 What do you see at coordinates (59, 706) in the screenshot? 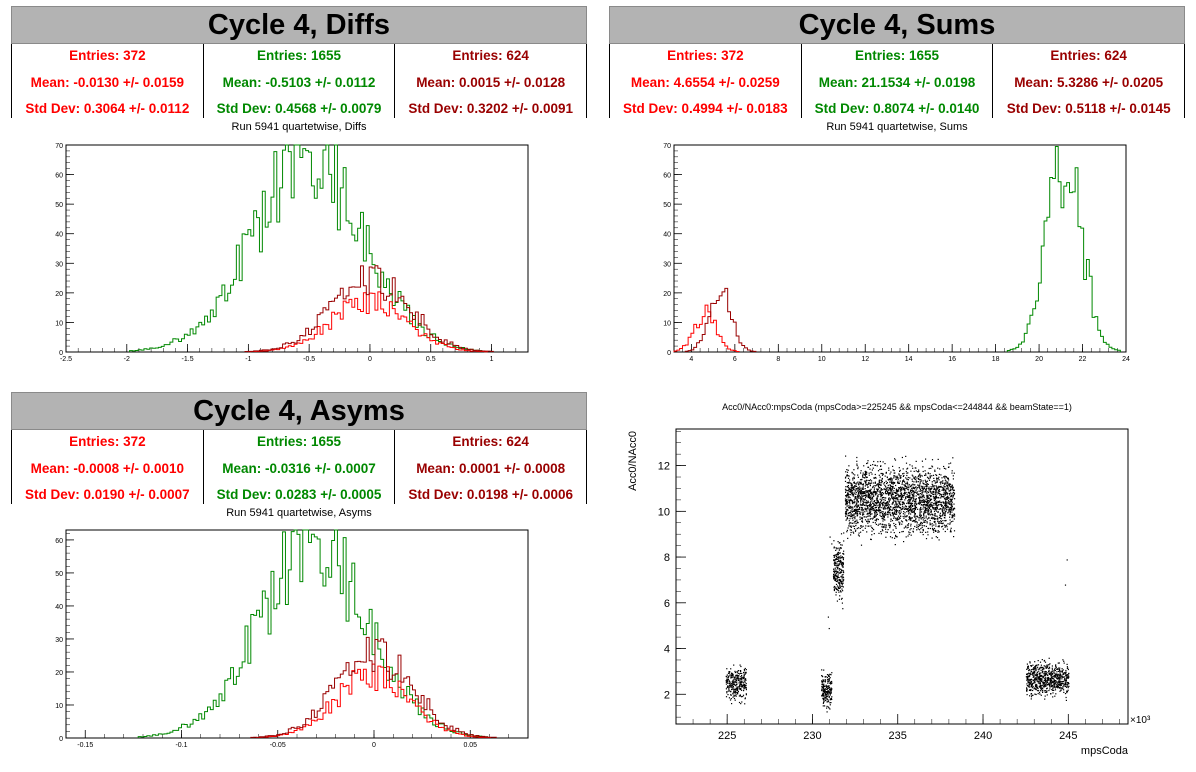
I see `asyms-ytick-label: 10` at bounding box center [59, 706].